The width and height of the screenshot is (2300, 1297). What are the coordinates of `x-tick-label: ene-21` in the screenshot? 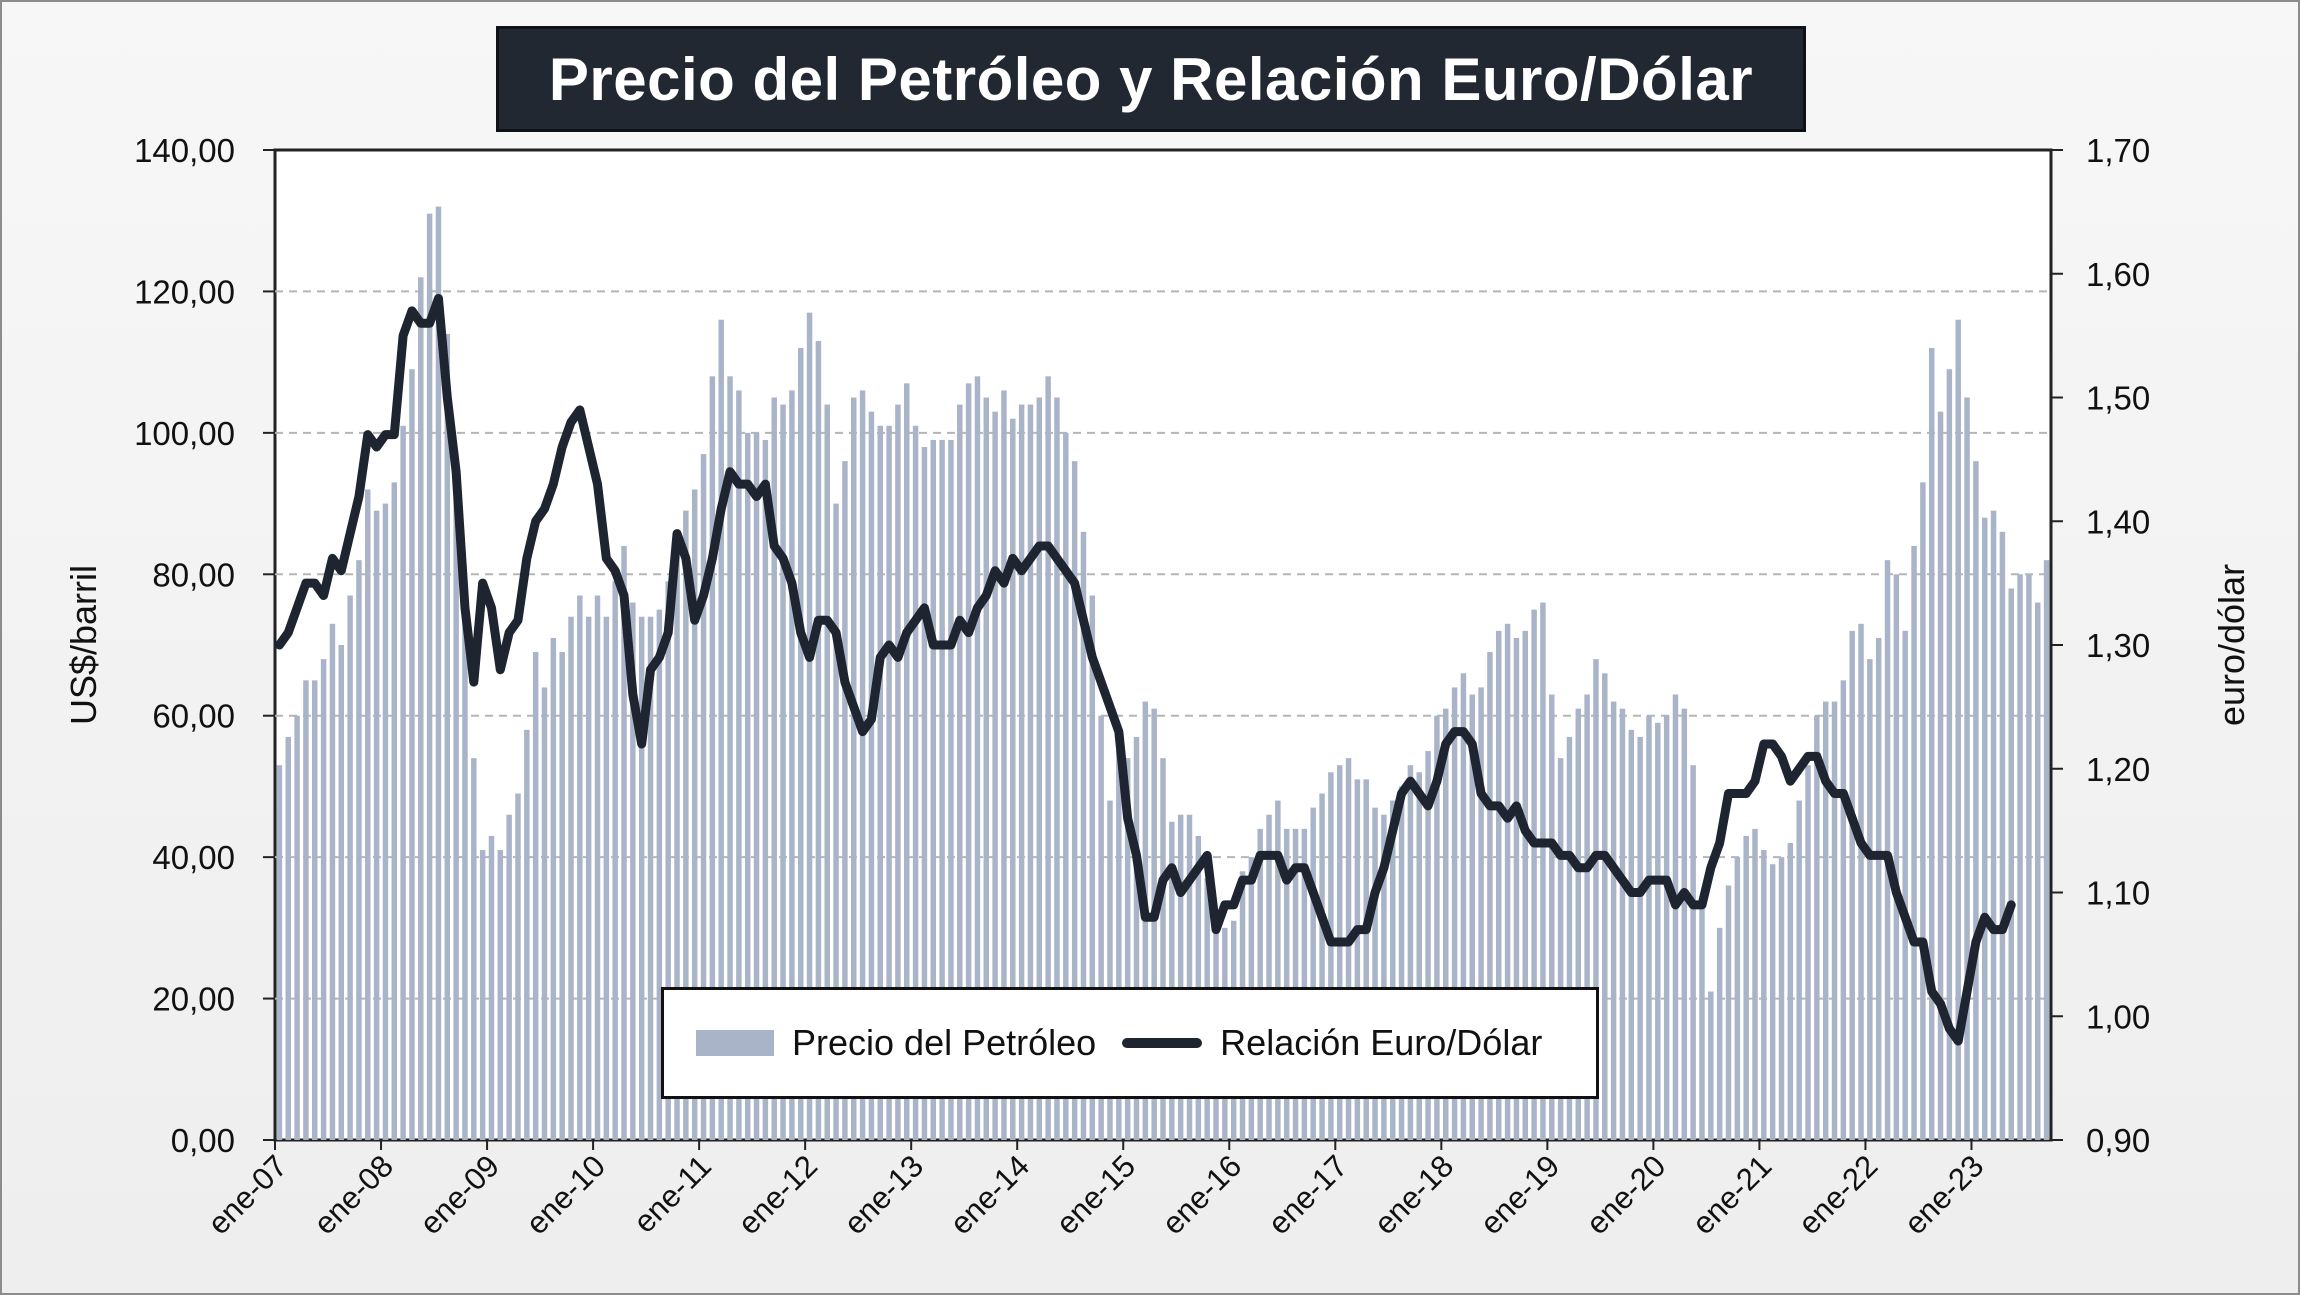 It's located at (1731, 1194).